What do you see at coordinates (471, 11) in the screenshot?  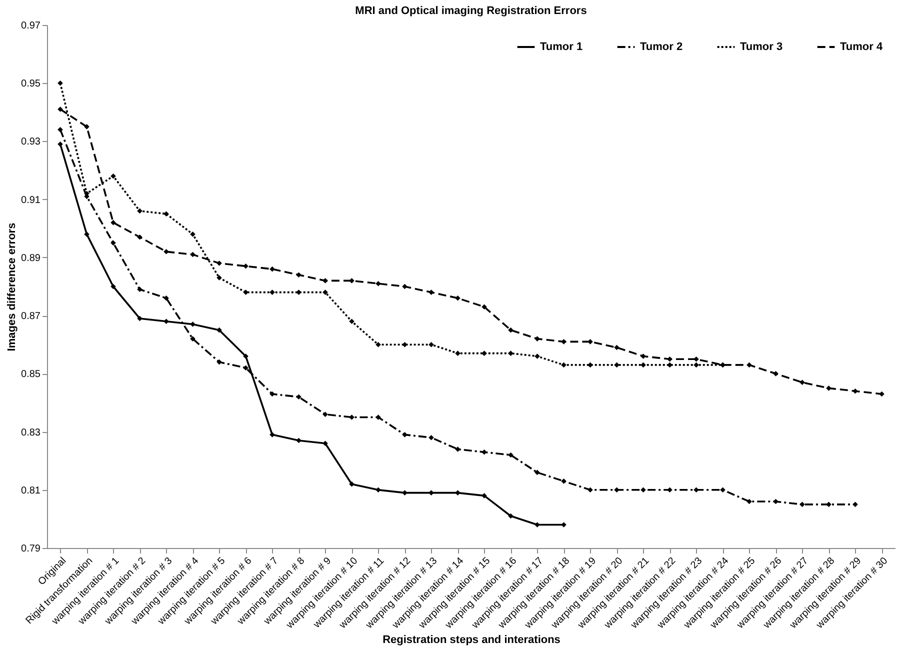 I see `chart-title: MRI and Optical imaging Registration Errors` at bounding box center [471, 11].